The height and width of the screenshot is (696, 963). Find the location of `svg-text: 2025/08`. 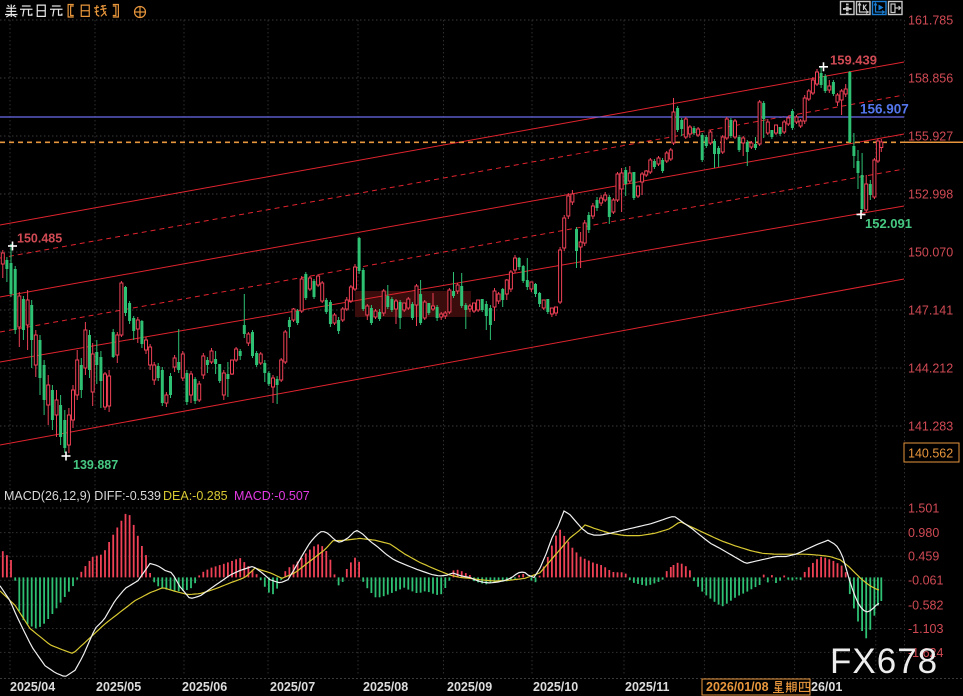

svg-text: 2025/08 is located at coordinates (385, 687).